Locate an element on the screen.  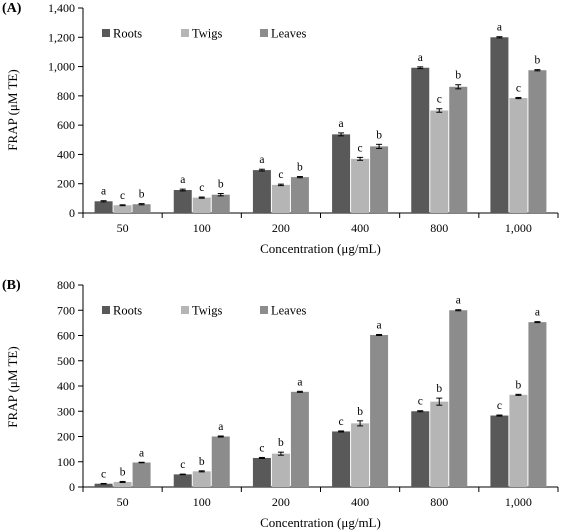
y-tick-label: 300 is located at coordinates (66, 411).